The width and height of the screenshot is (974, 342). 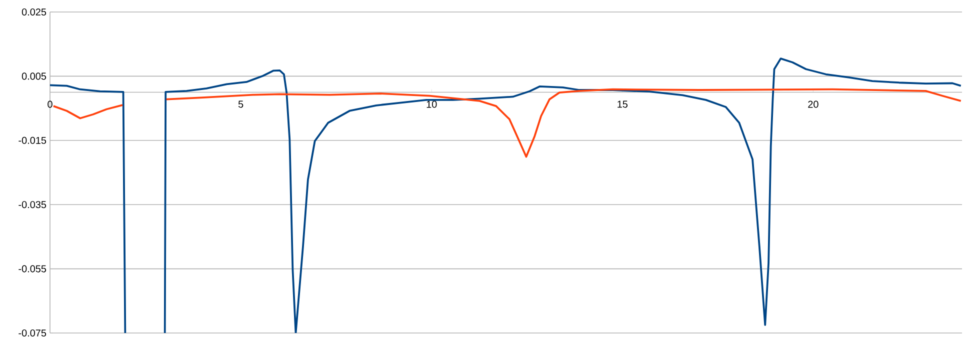 What do you see at coordinates (50, 104) in the screenshot?
I see `x-tick-label: 0` at bounding box center [50, 104].